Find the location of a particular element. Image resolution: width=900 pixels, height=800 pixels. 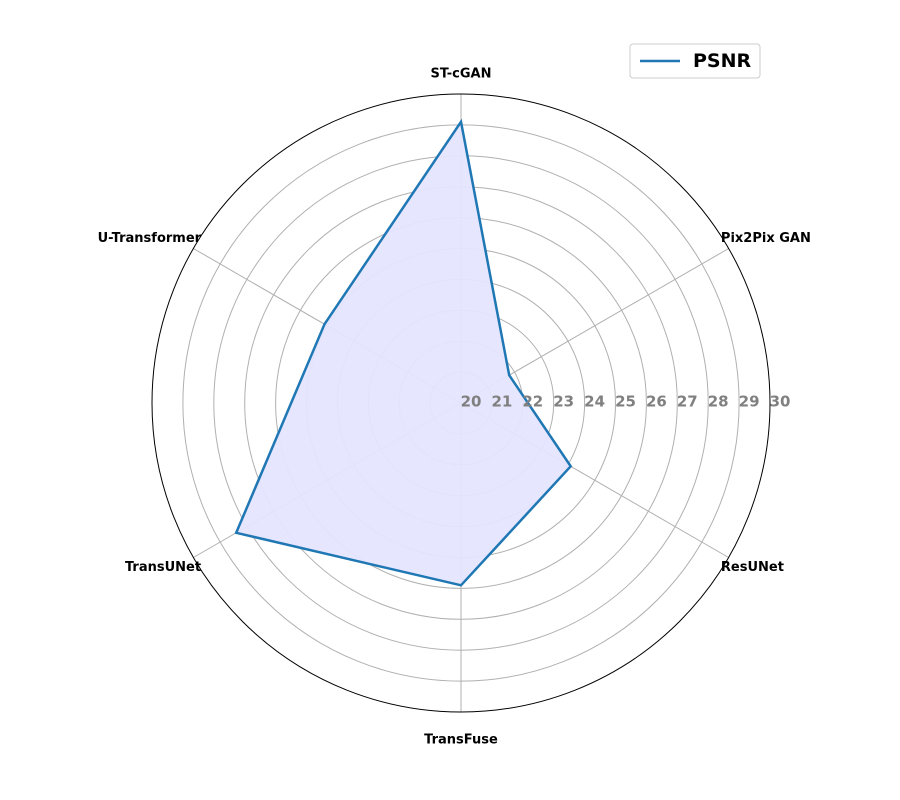

category-label: TransFuse is located at coordinates (461, 740).